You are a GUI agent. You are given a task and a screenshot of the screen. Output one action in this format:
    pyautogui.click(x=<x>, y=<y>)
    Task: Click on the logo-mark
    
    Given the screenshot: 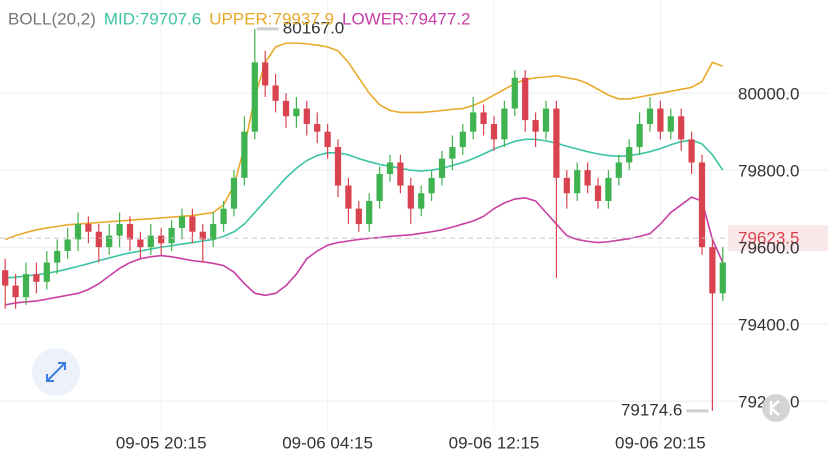 What is the action you would take?
    pyautogui.click(x=774, y=408)
    